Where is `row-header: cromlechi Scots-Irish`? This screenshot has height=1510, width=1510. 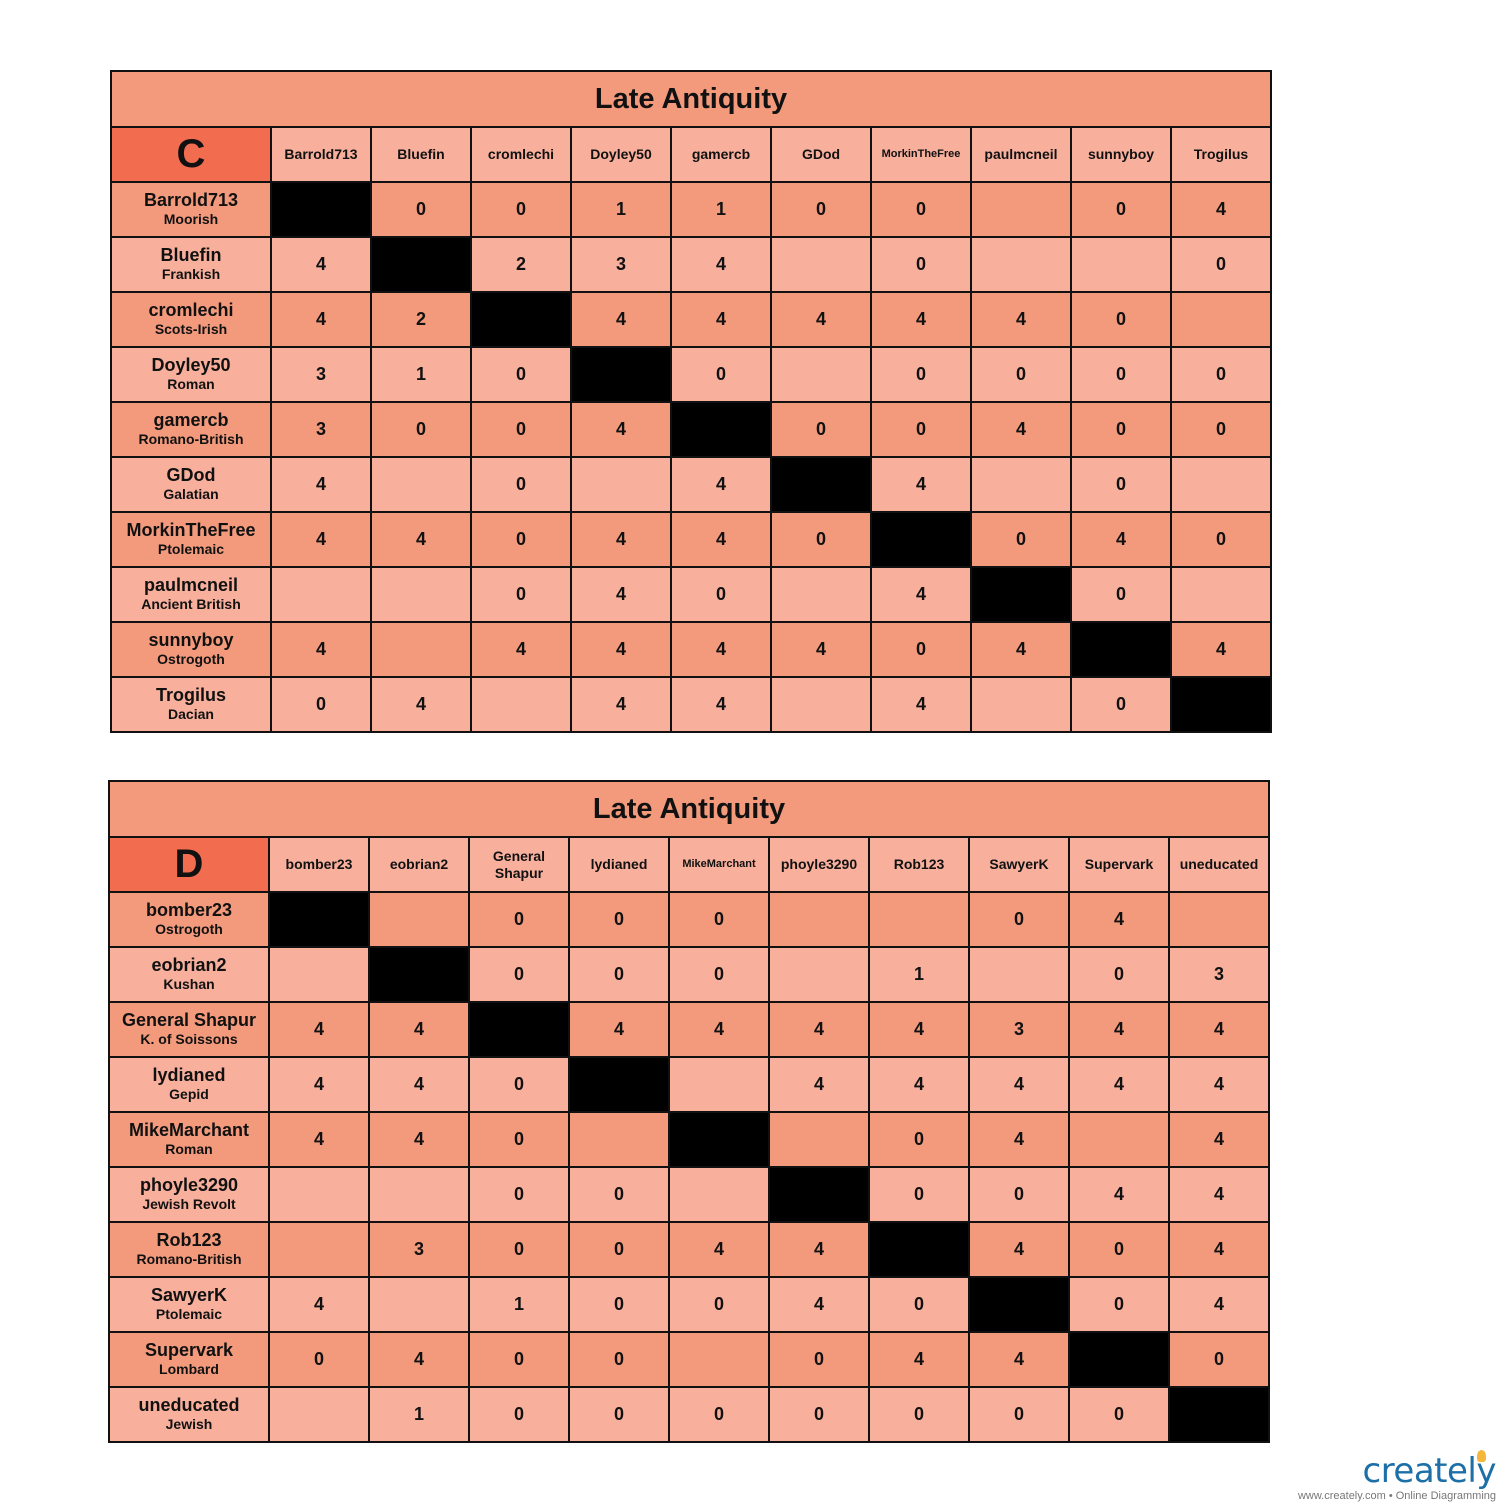
row-header: cromlechi Scots-Irish is located at coordinates (192, 320).